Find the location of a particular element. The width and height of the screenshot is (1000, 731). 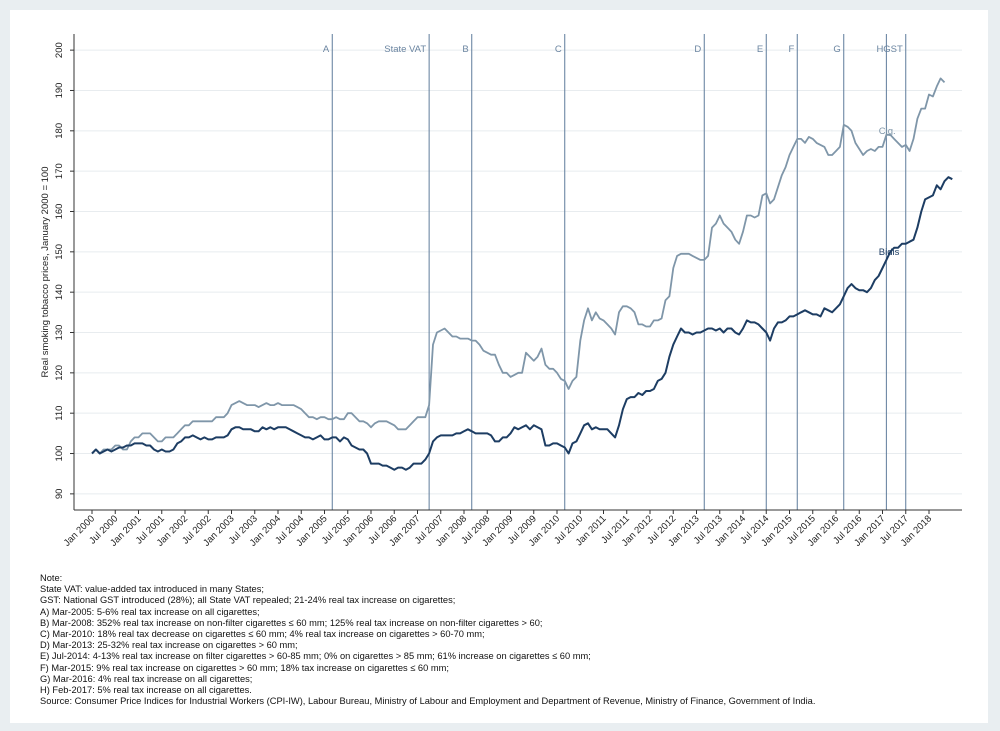

event-label: State VAT is located at coordinates (405, 49).